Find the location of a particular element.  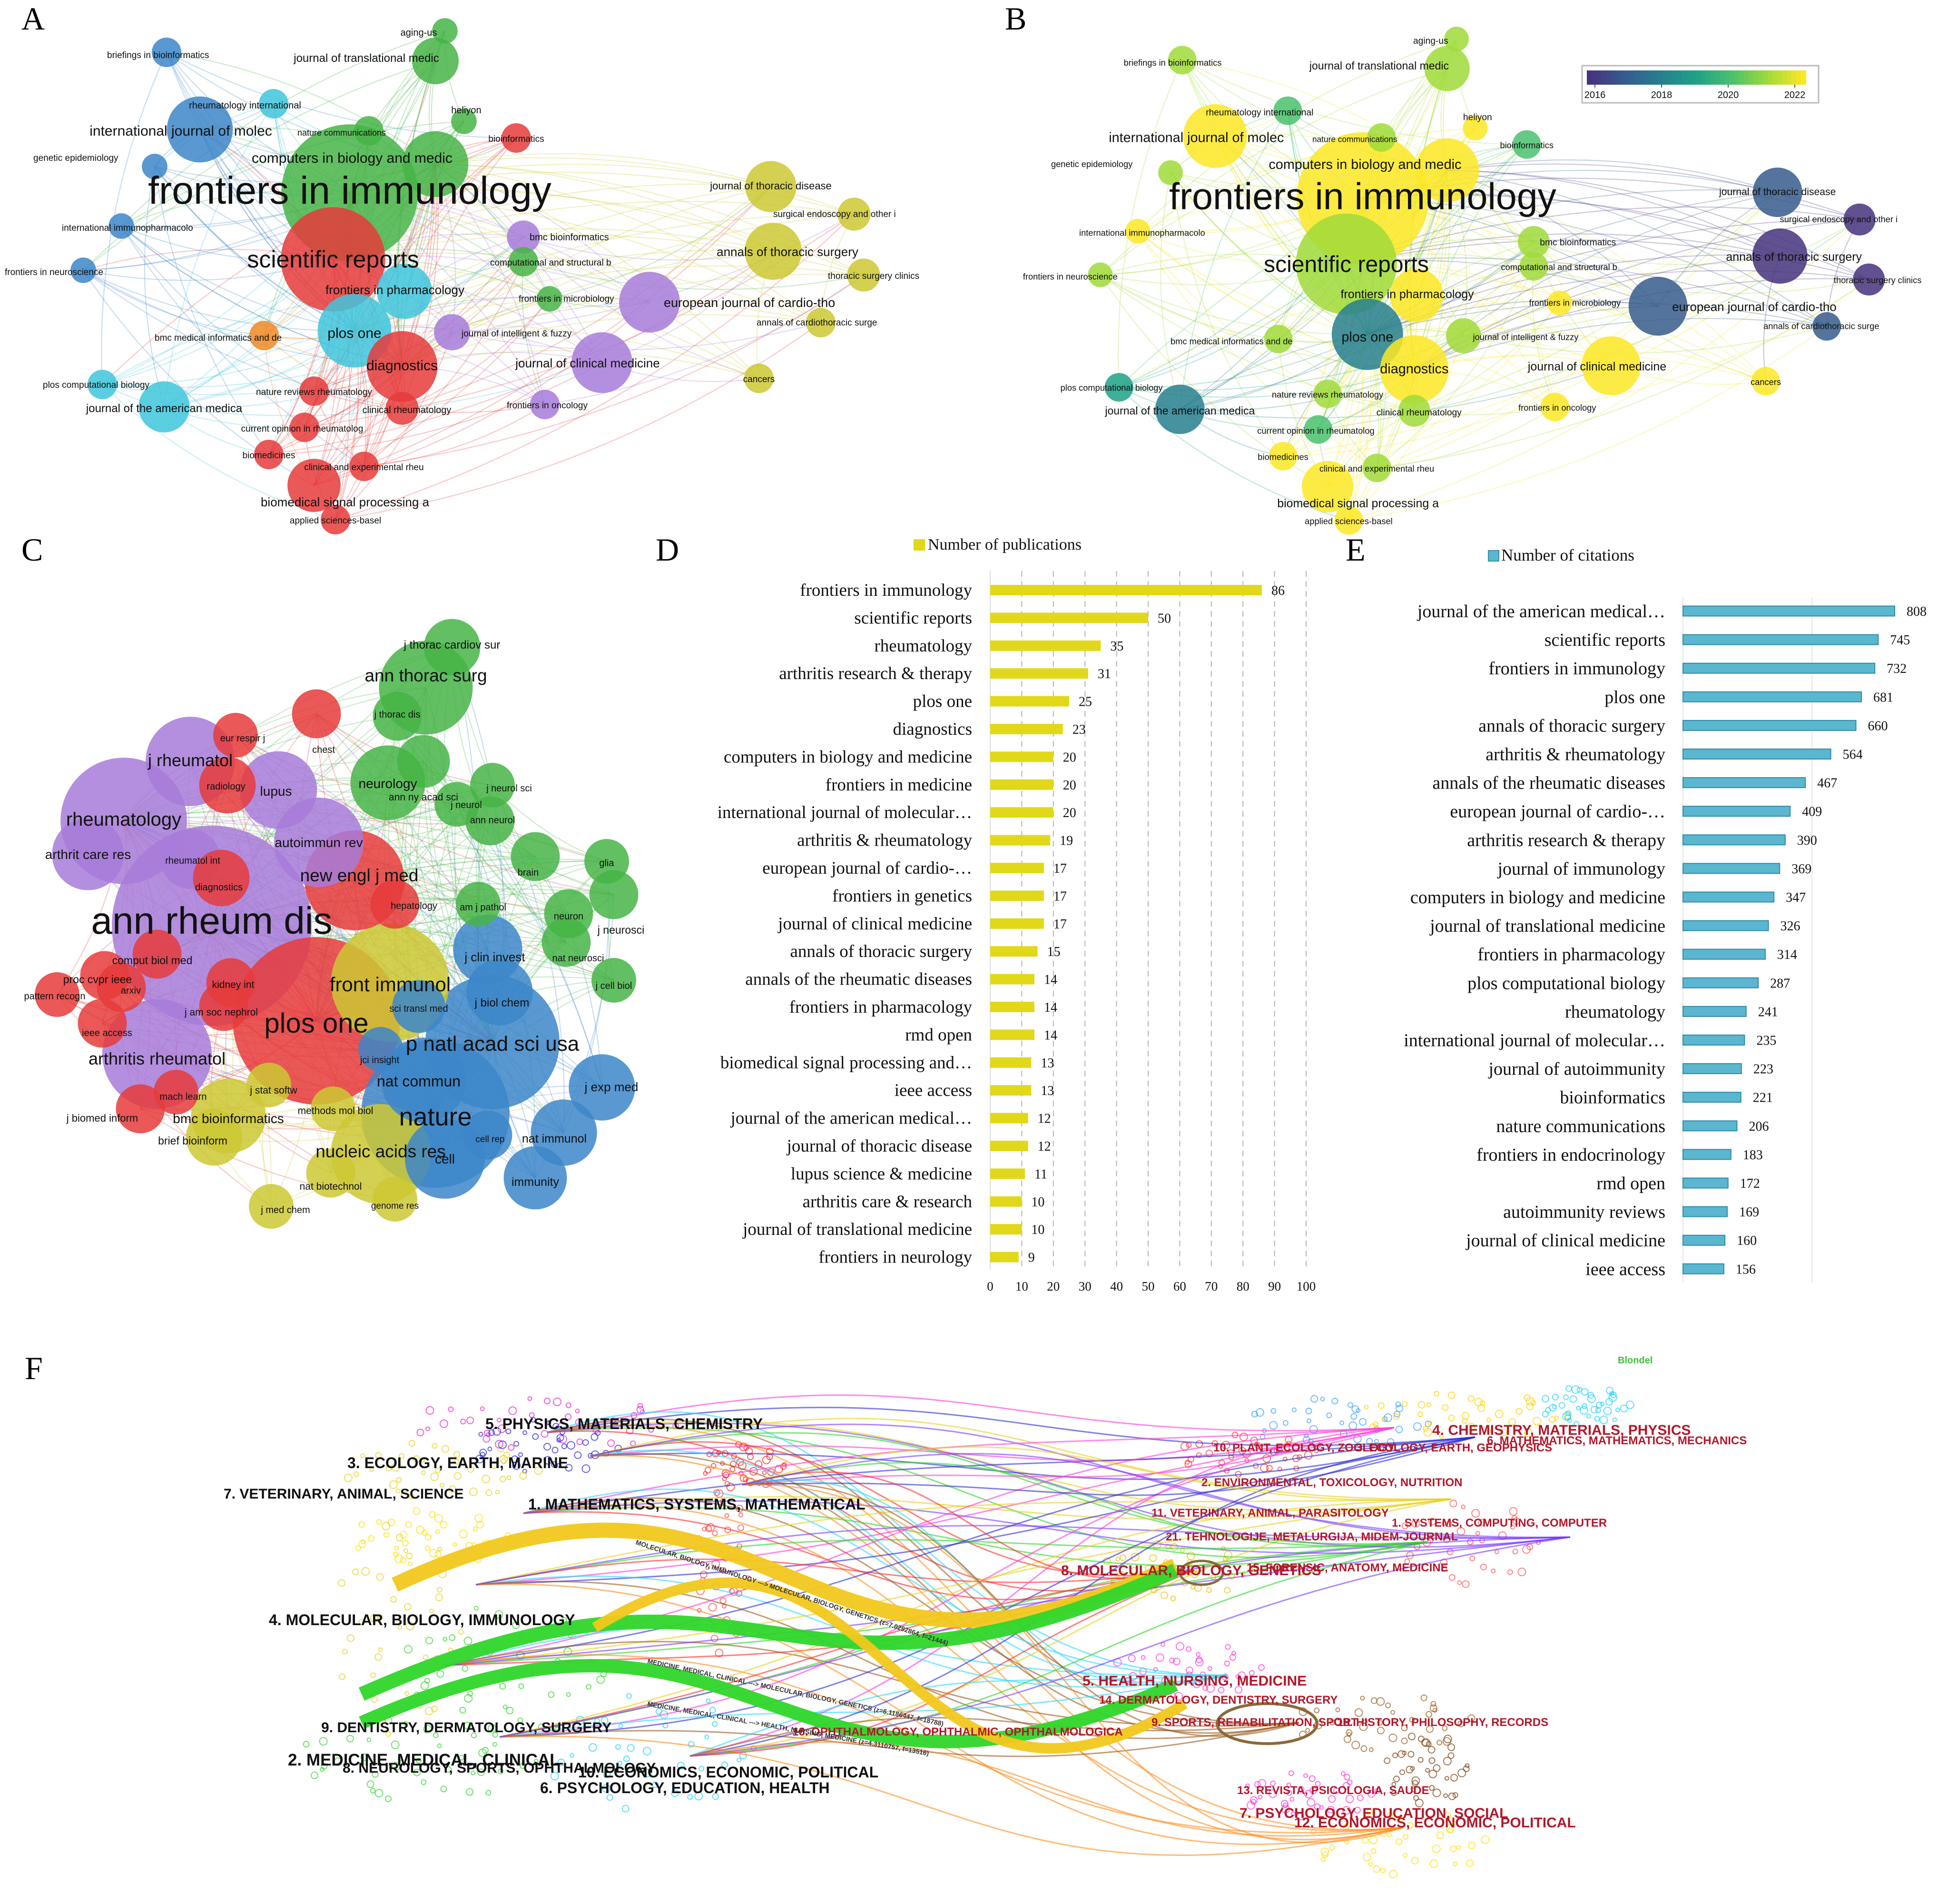

e-category-label: scientific reports is located at coordinates (1605, 640).